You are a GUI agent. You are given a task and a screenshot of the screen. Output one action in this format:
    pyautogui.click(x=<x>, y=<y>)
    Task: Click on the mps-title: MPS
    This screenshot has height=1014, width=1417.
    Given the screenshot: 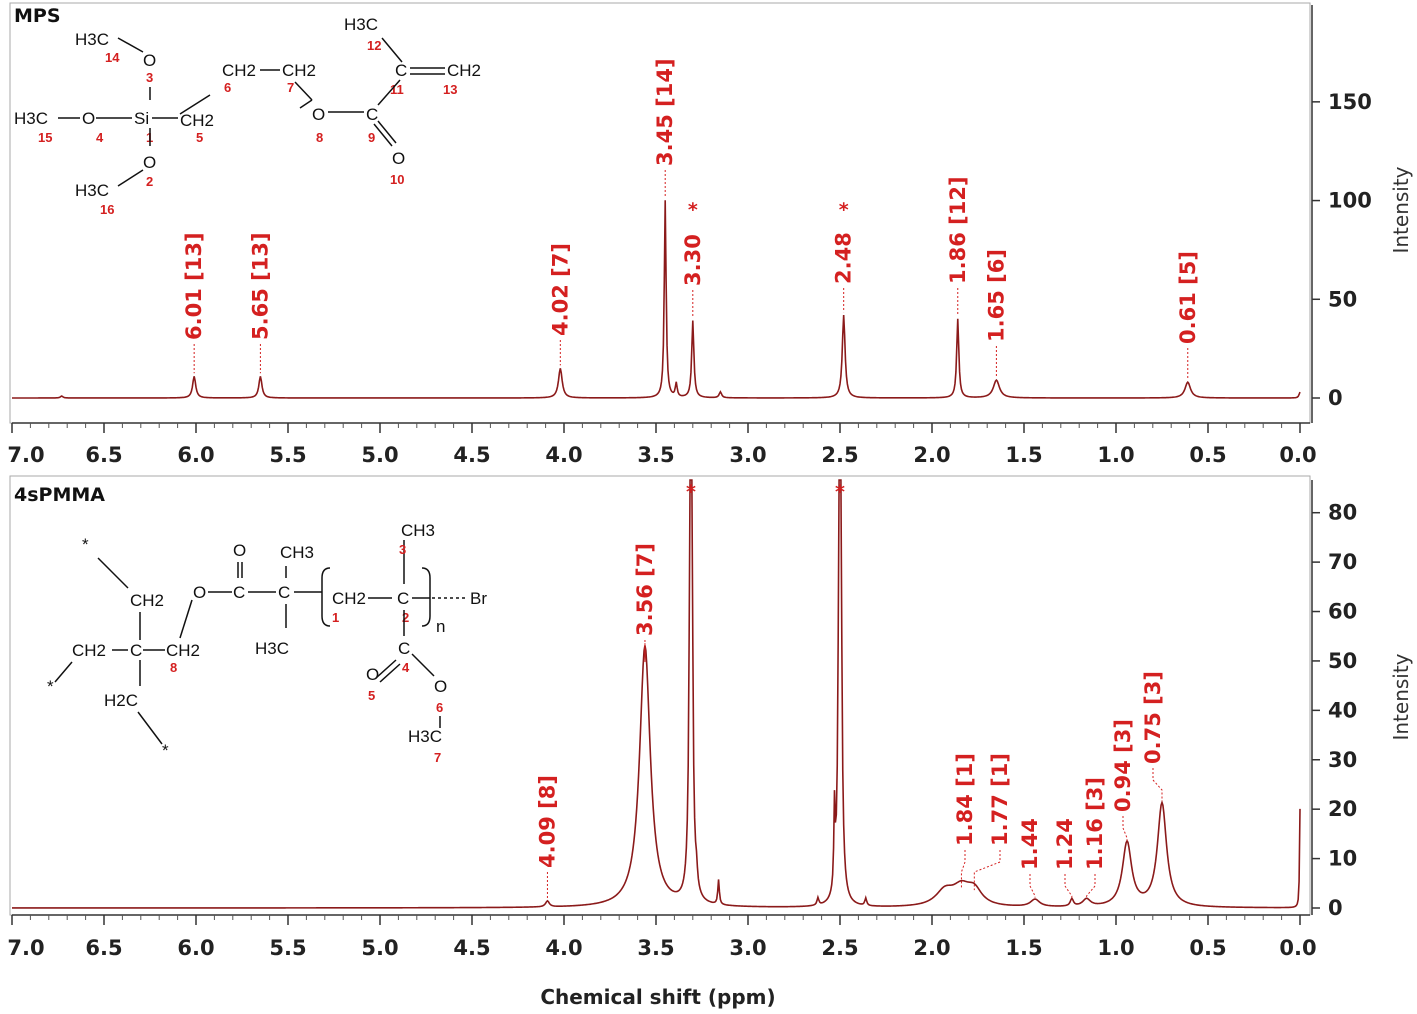 What is the action you would take?
    pyautogui.click(x=37, y=16)
    